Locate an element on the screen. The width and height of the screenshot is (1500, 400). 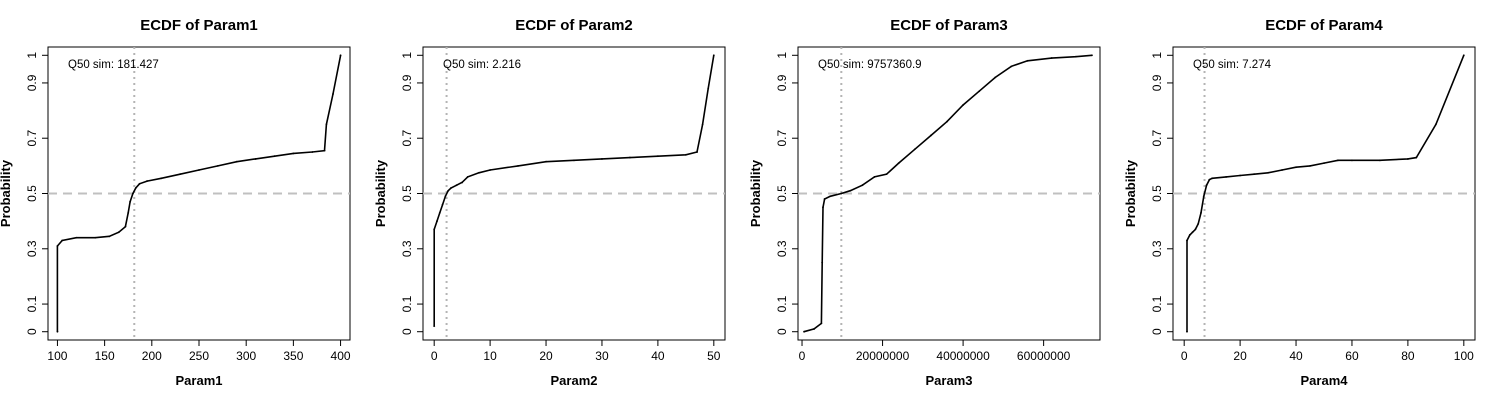
x-tick-label: 20 is located at coordinates (1240, 356).